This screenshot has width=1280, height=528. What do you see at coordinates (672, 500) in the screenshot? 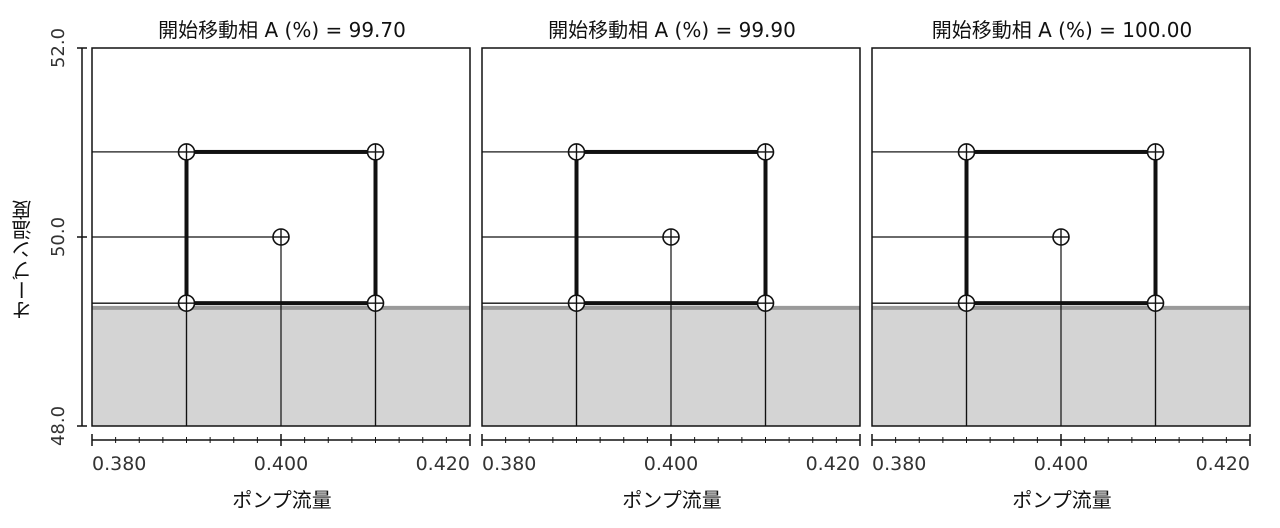
I see `panel-2-x-axis-label: ポンプ流量` at bounding box center [672, 500].